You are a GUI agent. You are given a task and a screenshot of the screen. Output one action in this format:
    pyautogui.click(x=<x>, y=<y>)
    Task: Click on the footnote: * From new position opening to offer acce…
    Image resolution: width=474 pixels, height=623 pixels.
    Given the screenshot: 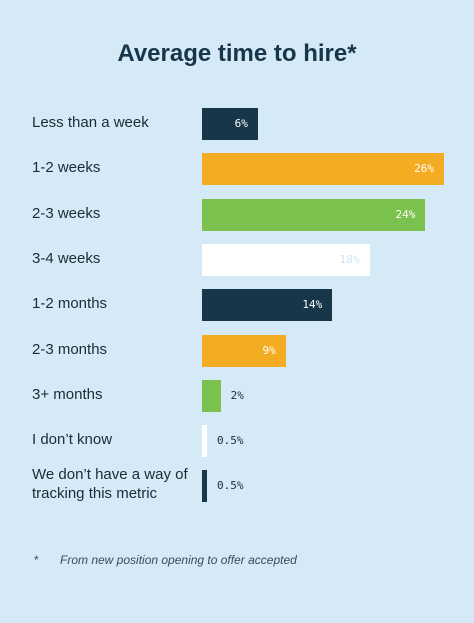 What is the action you would take?
    pyautogui.click(x=165, y=560)
    